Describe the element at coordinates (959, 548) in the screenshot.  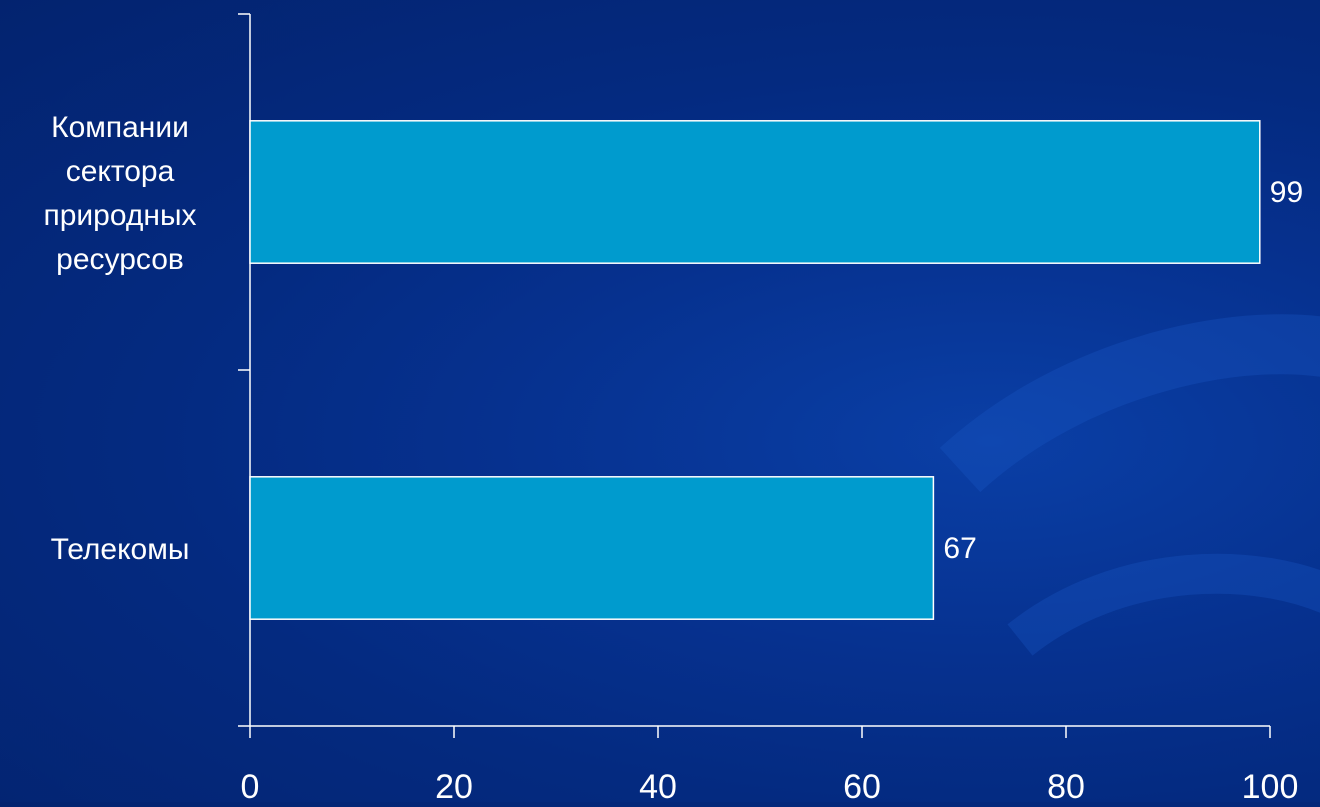
I see `data-label: 67` at that location.